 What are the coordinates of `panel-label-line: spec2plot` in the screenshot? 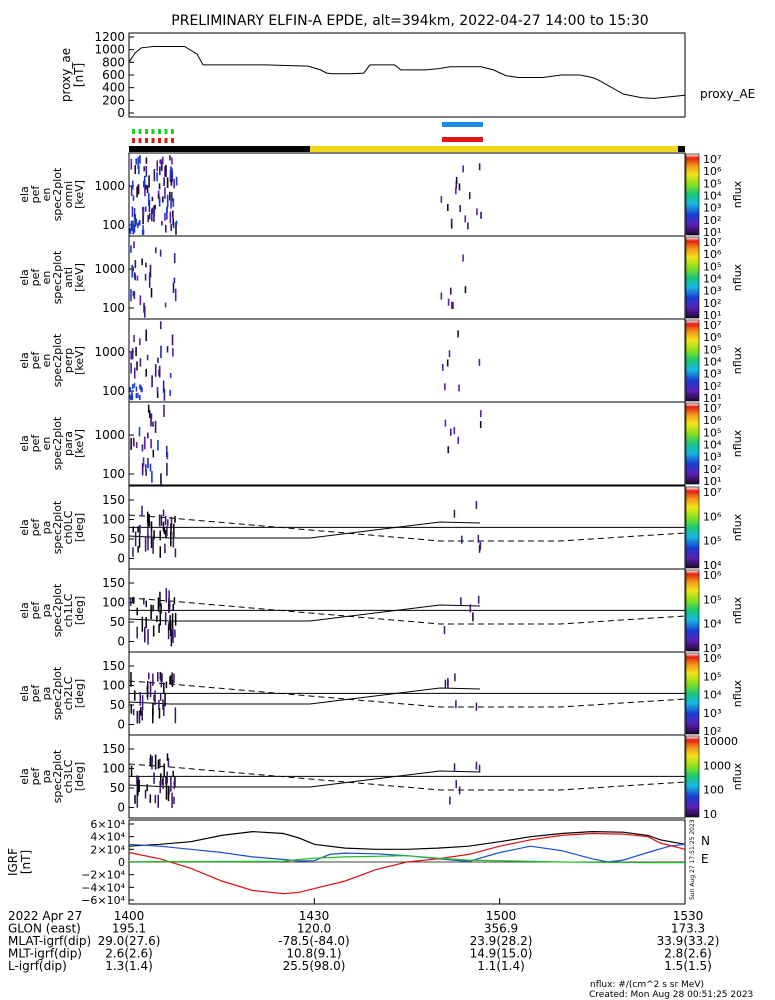 It's located at (57, 277).